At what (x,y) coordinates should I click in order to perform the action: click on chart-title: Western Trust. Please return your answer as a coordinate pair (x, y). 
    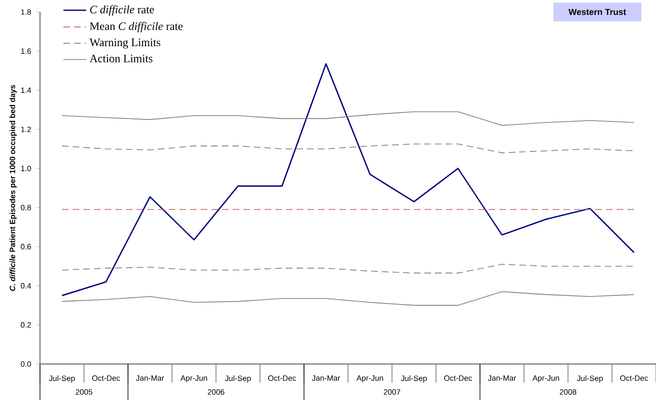
    Looking at the image, I should click on (597, 12).